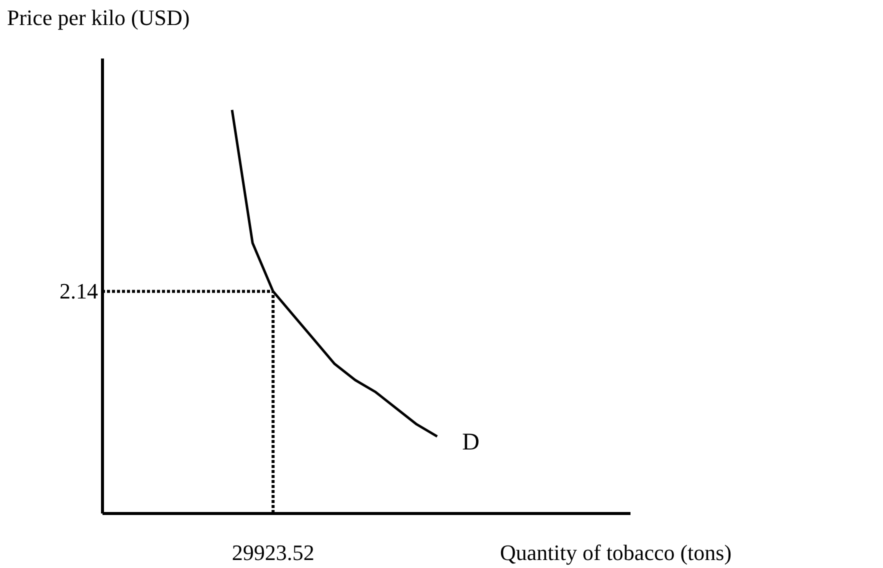 The image size is (883, 568). Describe the element at coordinates (98, 17) in the screenshot. I see `y-axis-title: Price per kilo (USD)` at that location.